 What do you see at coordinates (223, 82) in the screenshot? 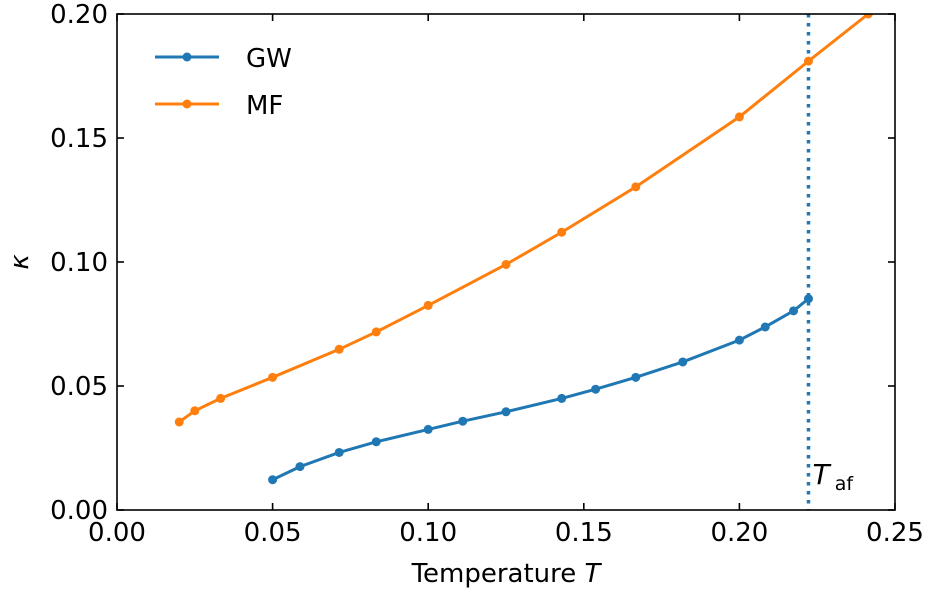
I see `legend: GW MF` at bounding box center [223, 82].